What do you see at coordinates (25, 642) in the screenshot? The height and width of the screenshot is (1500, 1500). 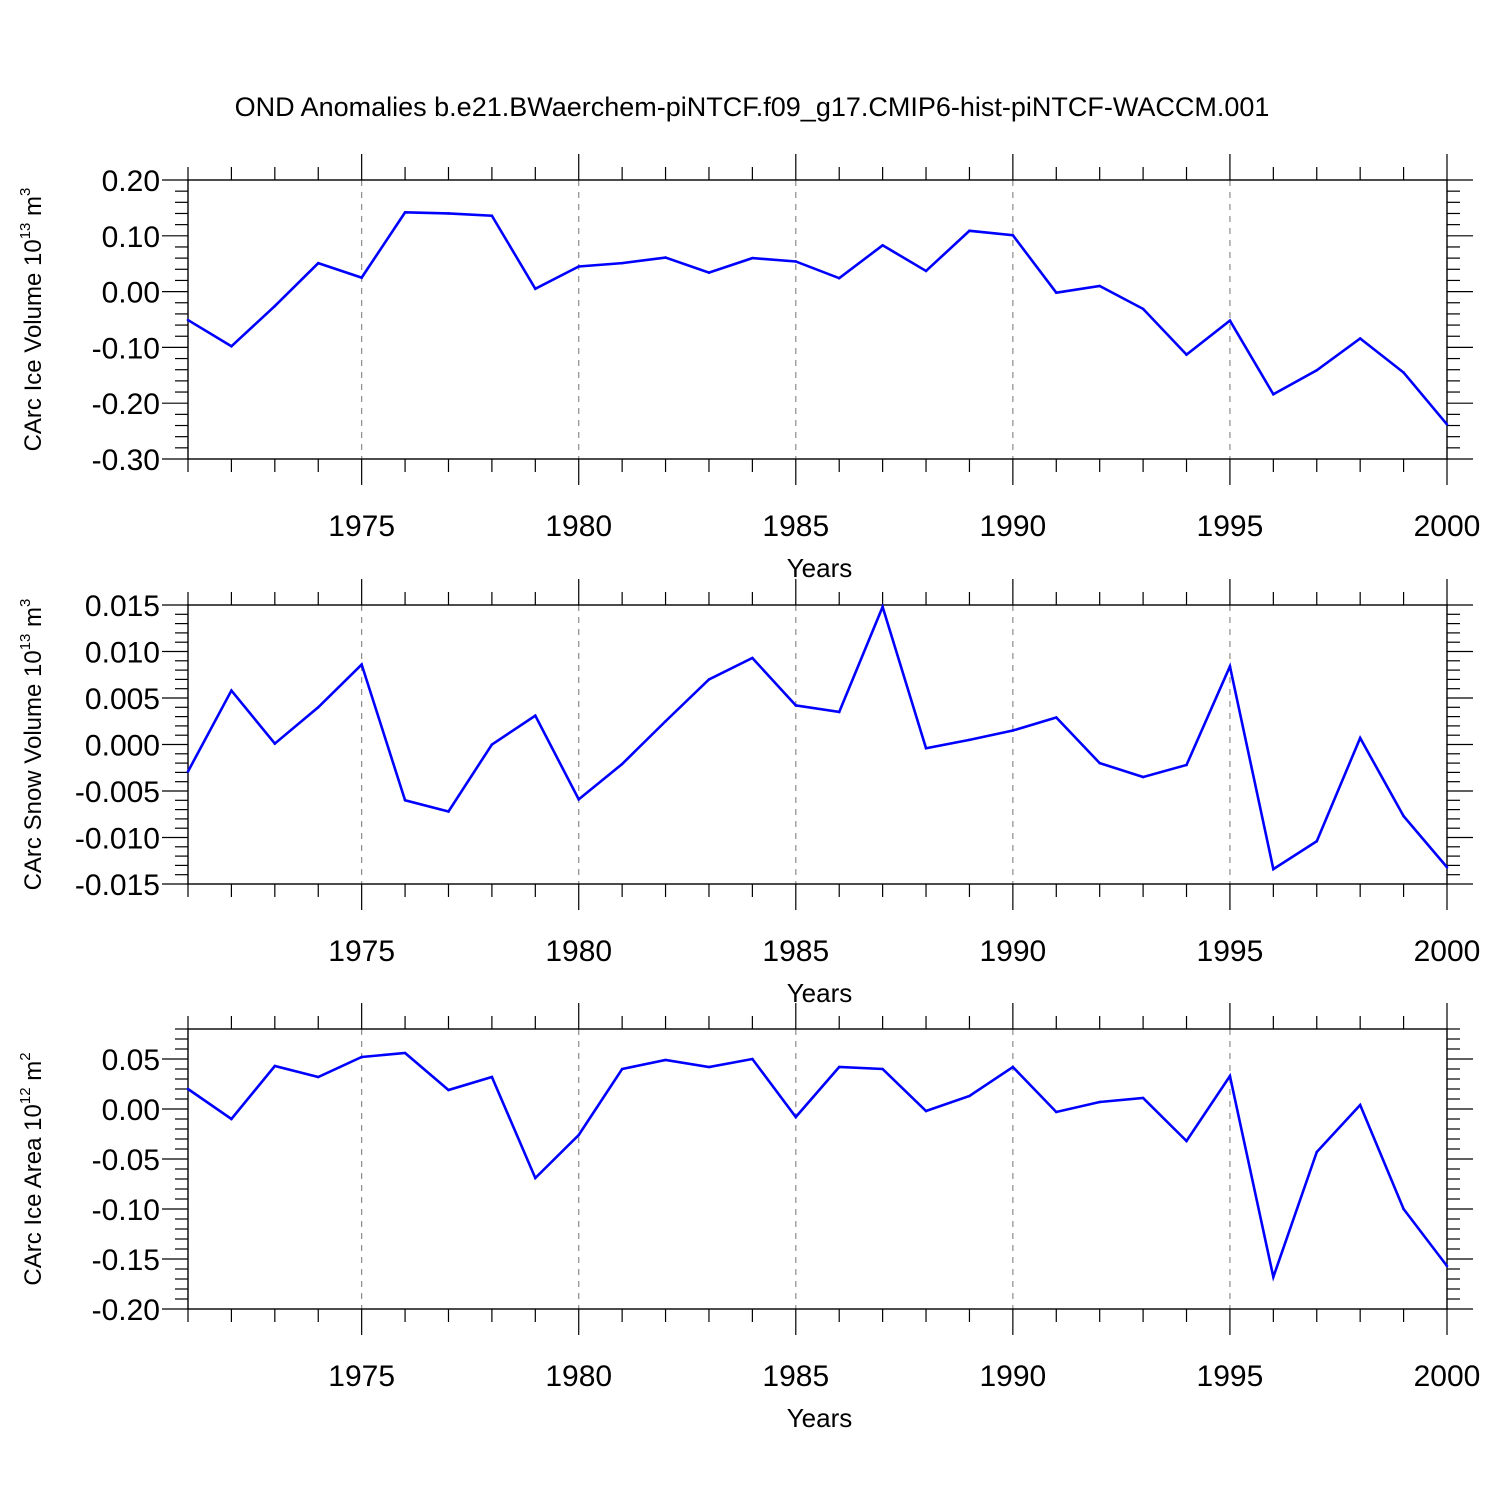 I see `y-axis-label-superscript: 13` at bounding box center [25, 642].